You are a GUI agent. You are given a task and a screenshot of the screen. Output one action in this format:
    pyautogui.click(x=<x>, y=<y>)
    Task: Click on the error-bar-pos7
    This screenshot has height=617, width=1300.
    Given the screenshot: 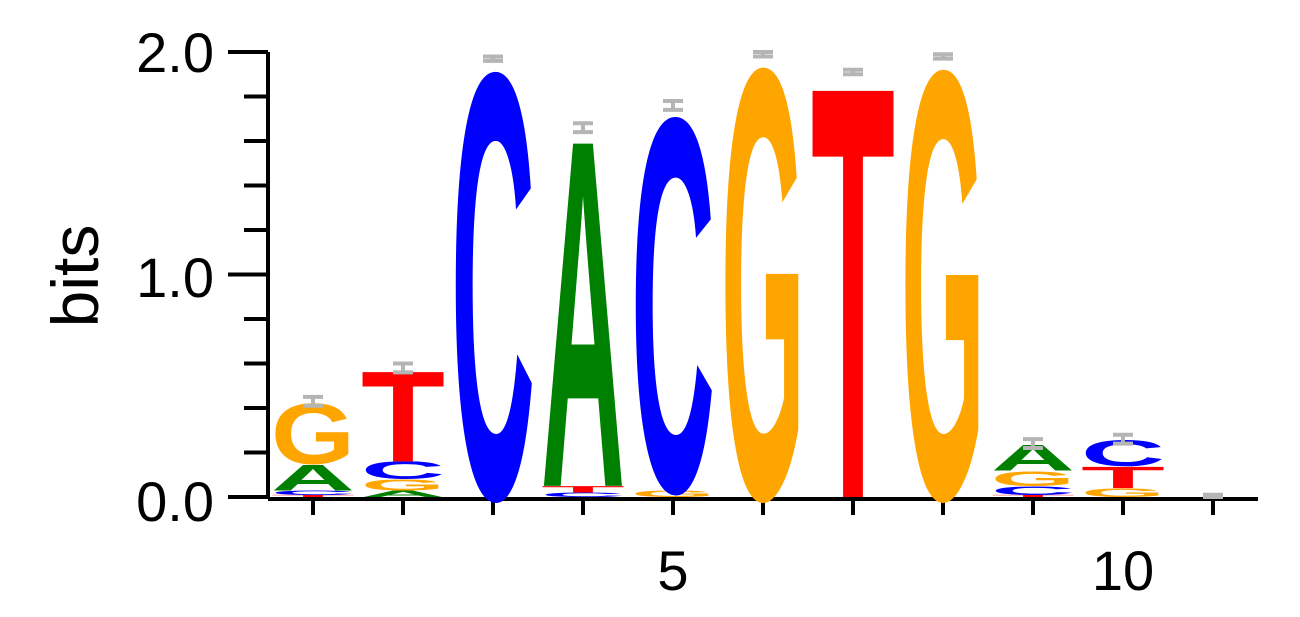 What is the action you would take?
    pyautogui.click(x=853, y=72)
    